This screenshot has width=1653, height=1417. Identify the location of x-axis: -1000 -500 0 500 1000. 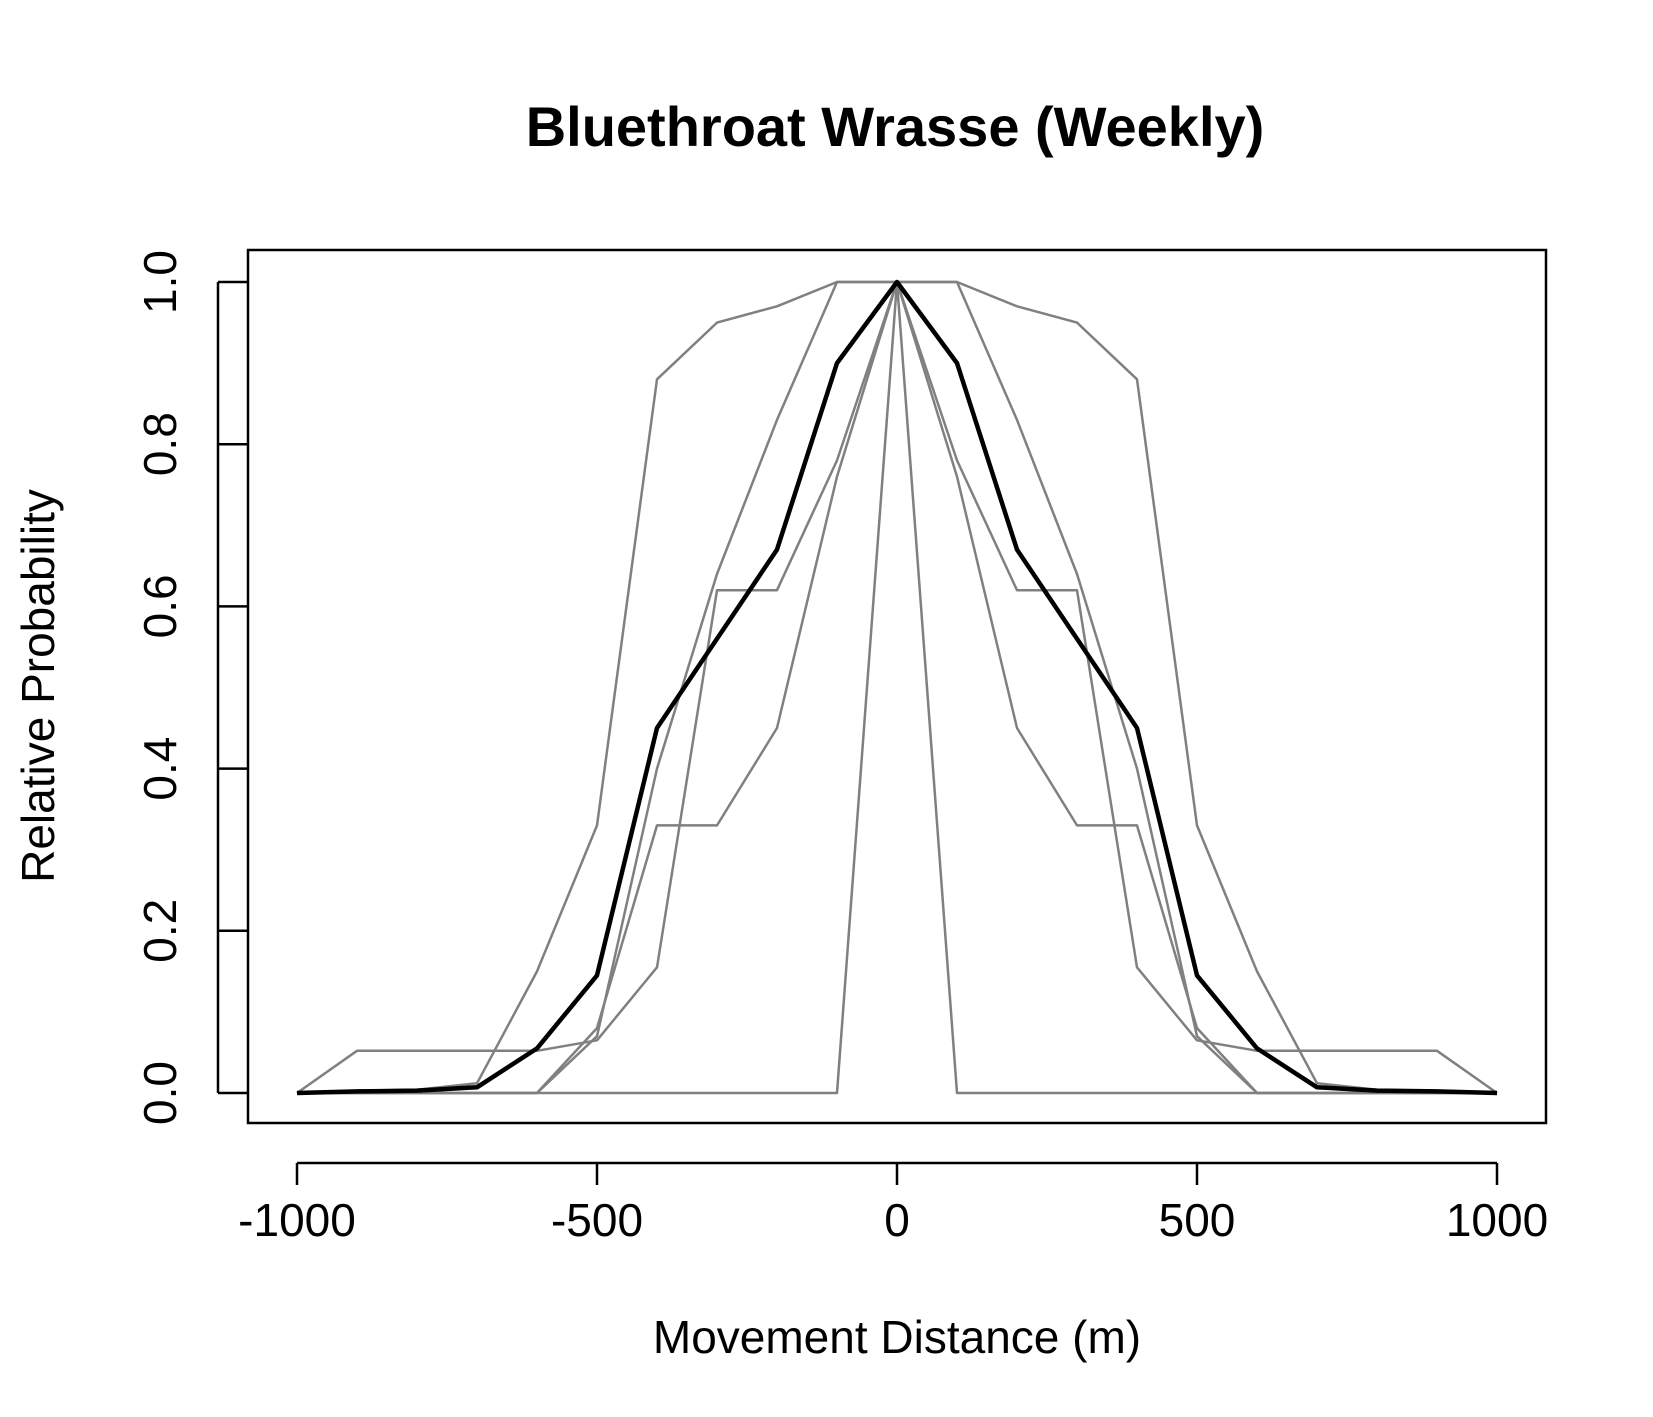
(893, 1203).